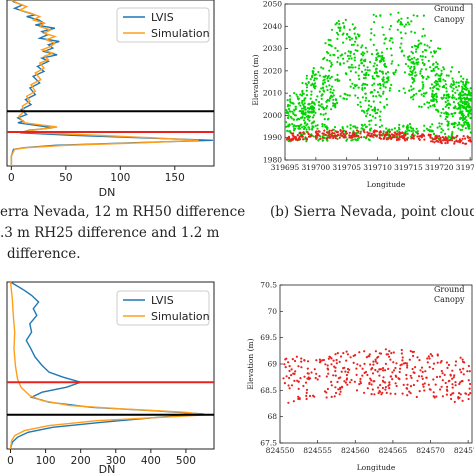 This screenshot has width=474, height=474. What do you see at coordinates (355, 450) in the screenshot?
I see `x-tick-label: 824560` at bounding box center [355, 450].